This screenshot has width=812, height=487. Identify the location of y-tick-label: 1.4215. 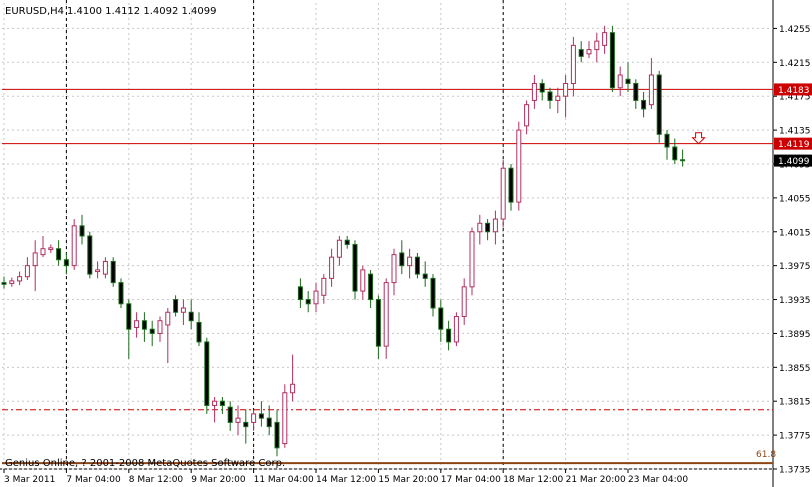
(795, 64).